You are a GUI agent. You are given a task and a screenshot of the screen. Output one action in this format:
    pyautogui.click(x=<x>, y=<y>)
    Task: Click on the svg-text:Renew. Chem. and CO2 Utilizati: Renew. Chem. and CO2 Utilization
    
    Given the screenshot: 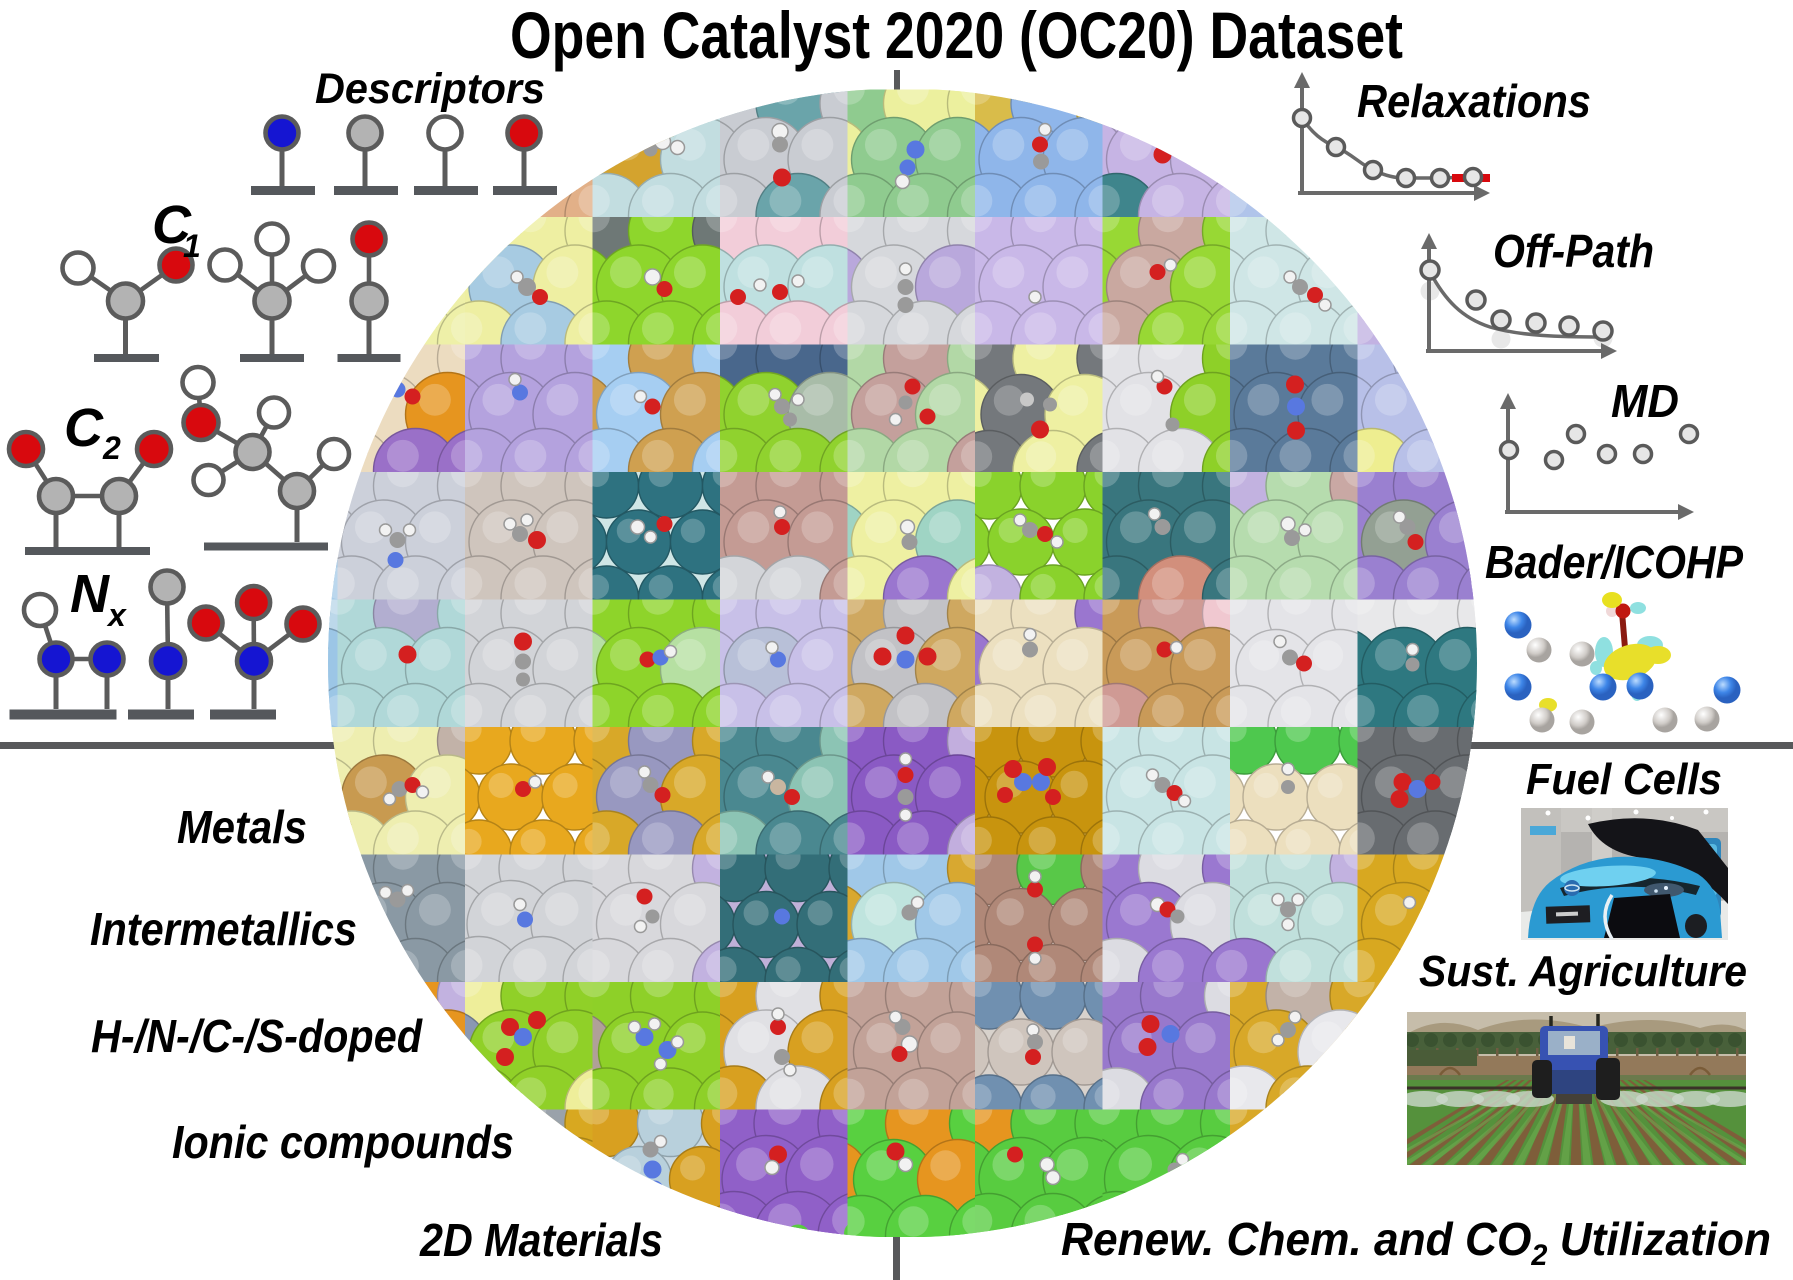 What is the action you would take?
    pyautogui.click(x=1416, y=1242)
    